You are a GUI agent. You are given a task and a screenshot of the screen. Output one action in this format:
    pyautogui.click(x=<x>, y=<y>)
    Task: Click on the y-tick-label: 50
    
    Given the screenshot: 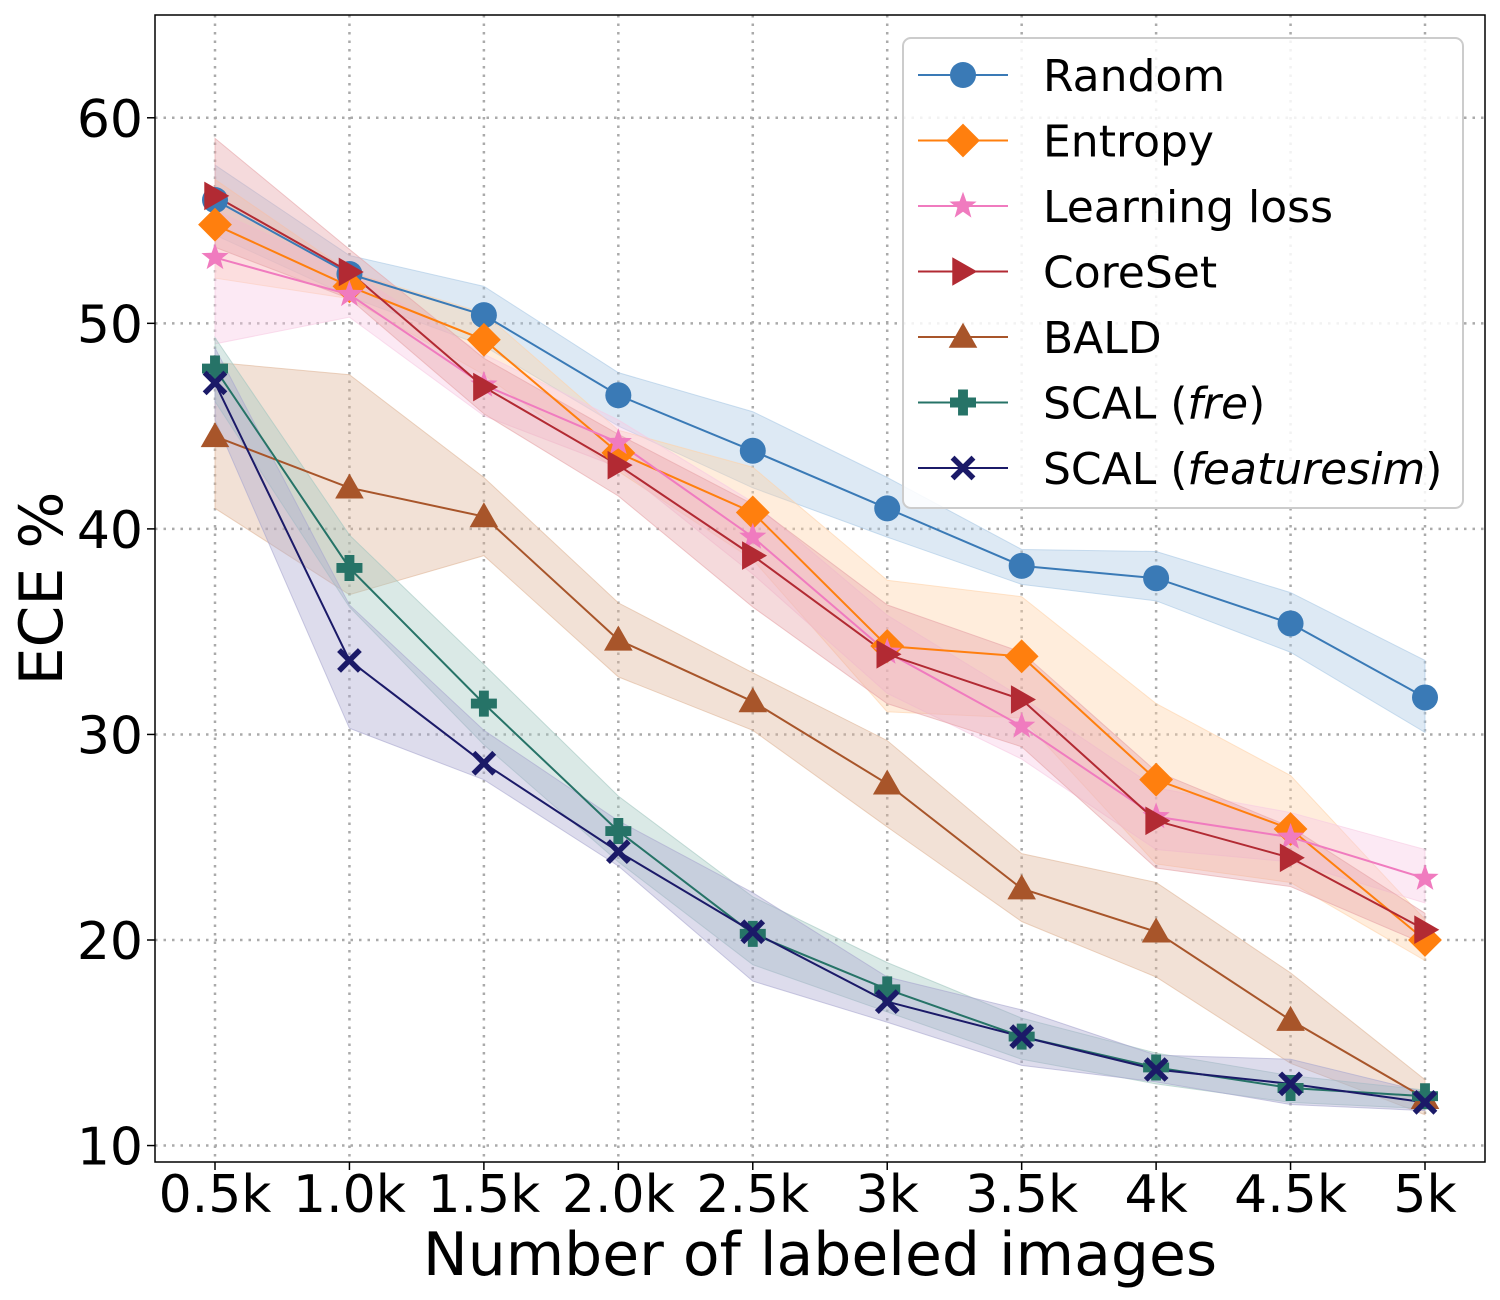 What is the action you would take?
    pyautogui.click(x=110, y=325)
    